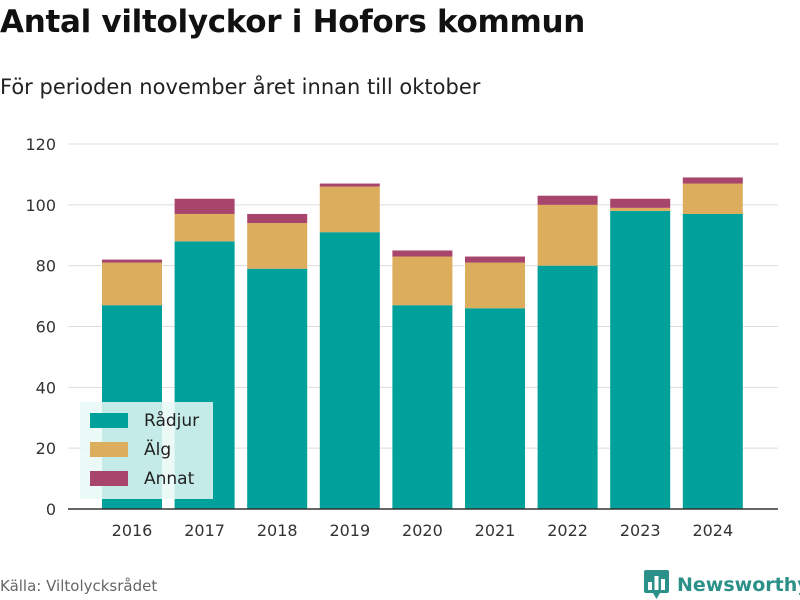  I want to click on y-tick-label: 80, so click(46, 266).